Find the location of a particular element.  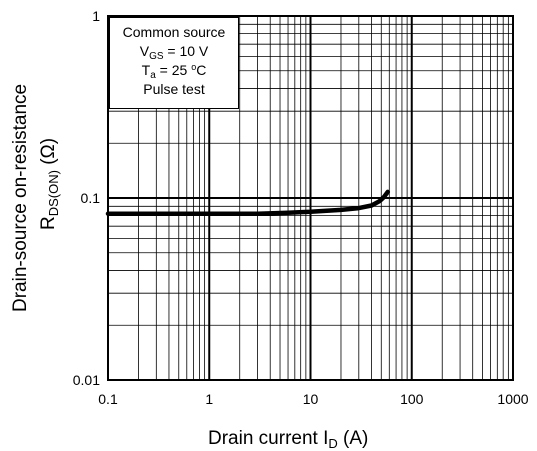

x-tick-label: 10 is located at coordinates (311, 399).